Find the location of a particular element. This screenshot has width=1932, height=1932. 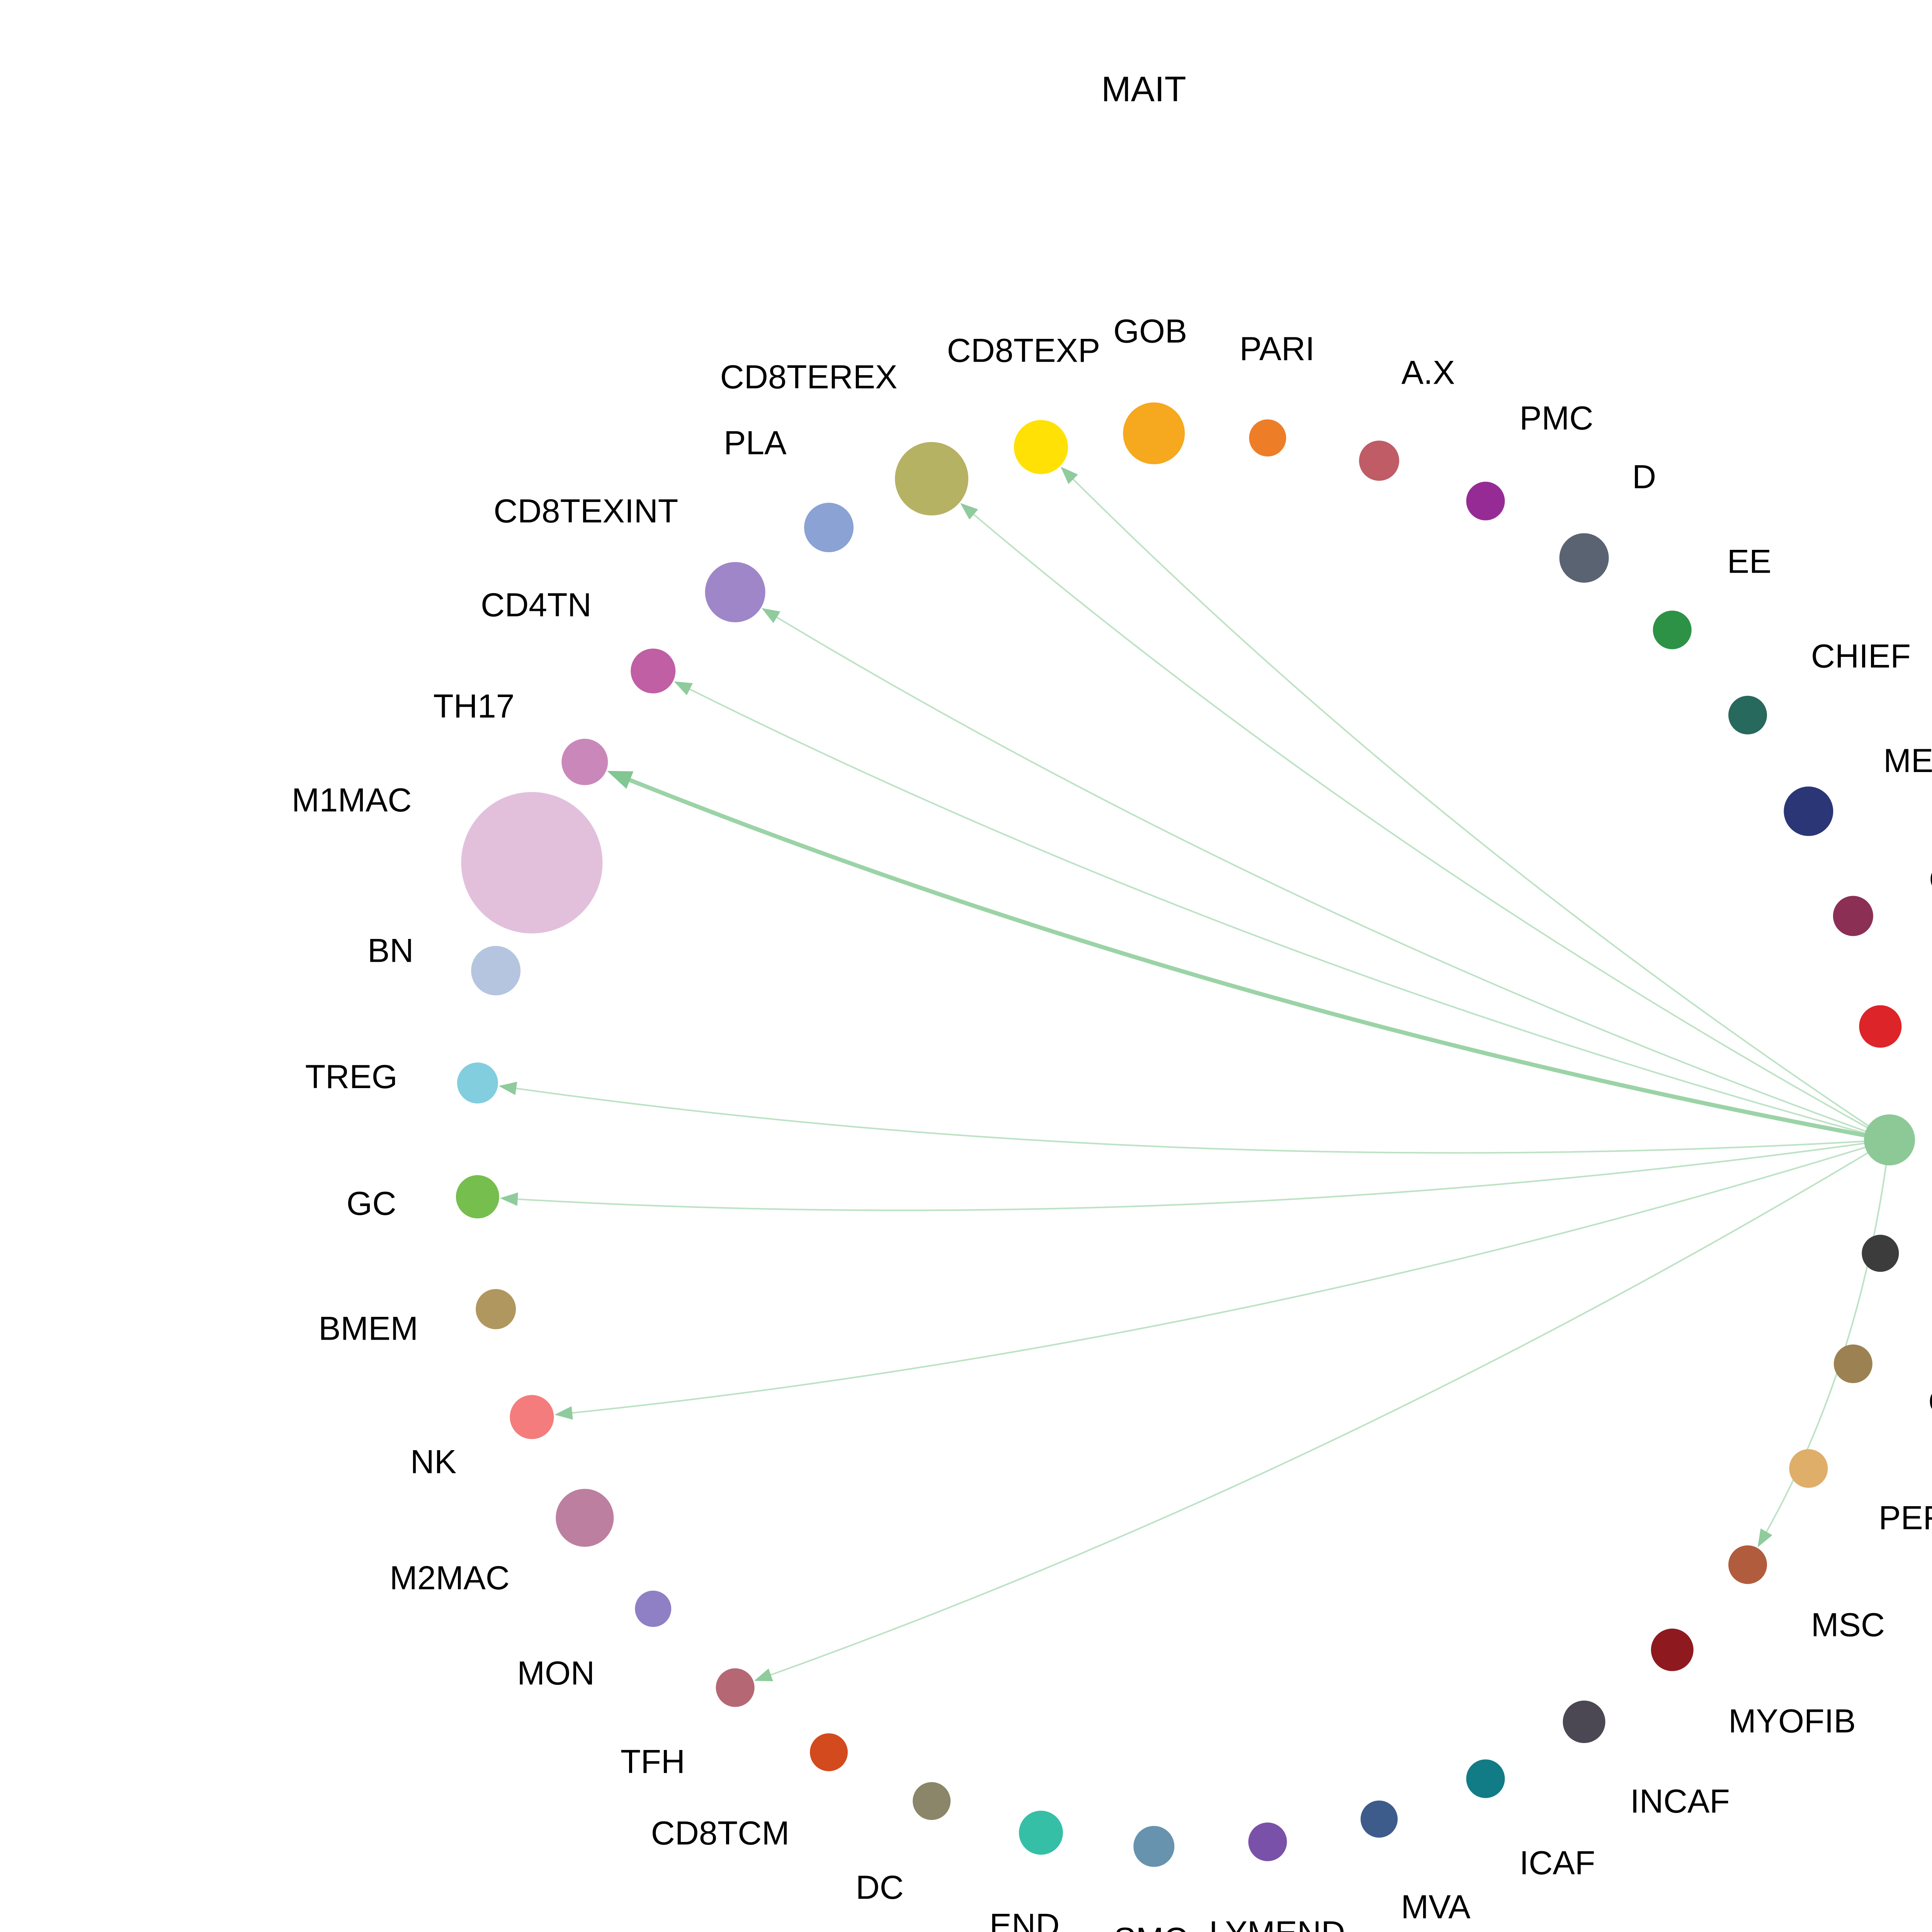

arrowhead-CD4TN-icon is located at coordinates (683, 688).